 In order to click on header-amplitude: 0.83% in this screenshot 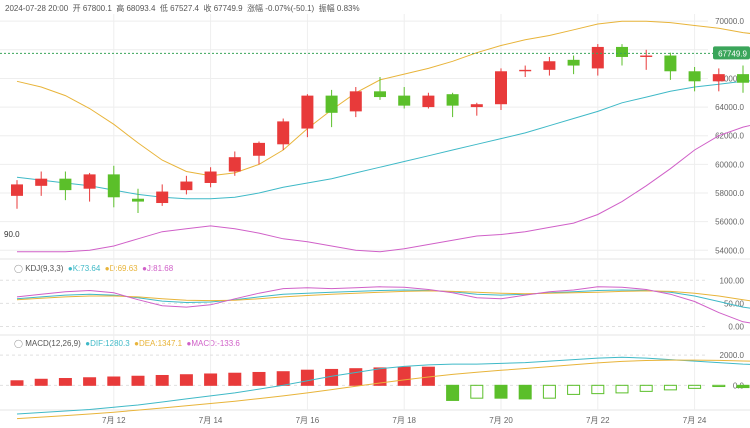, I will do `click(348, 8)`.